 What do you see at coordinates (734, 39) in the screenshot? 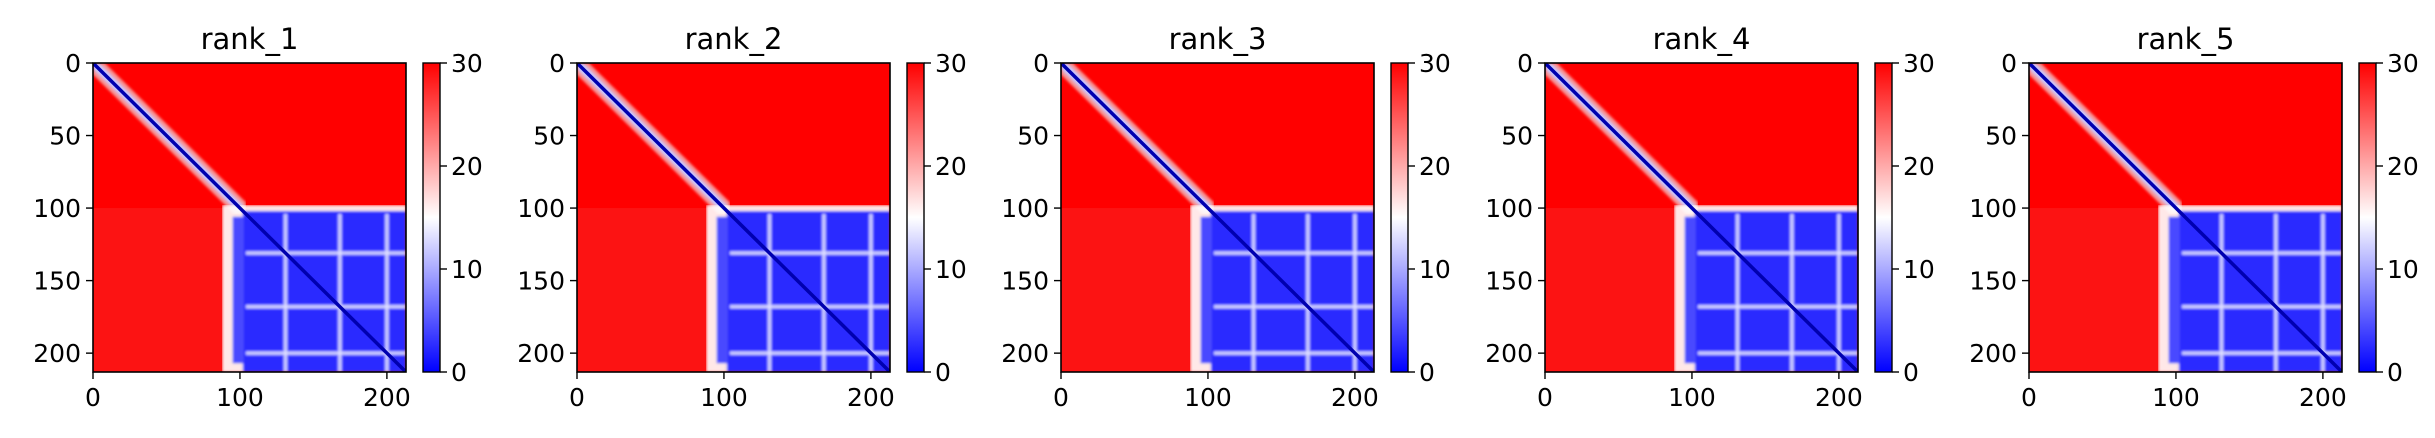
I see `chart-title: rank_2` at bounding box center [734, 39].